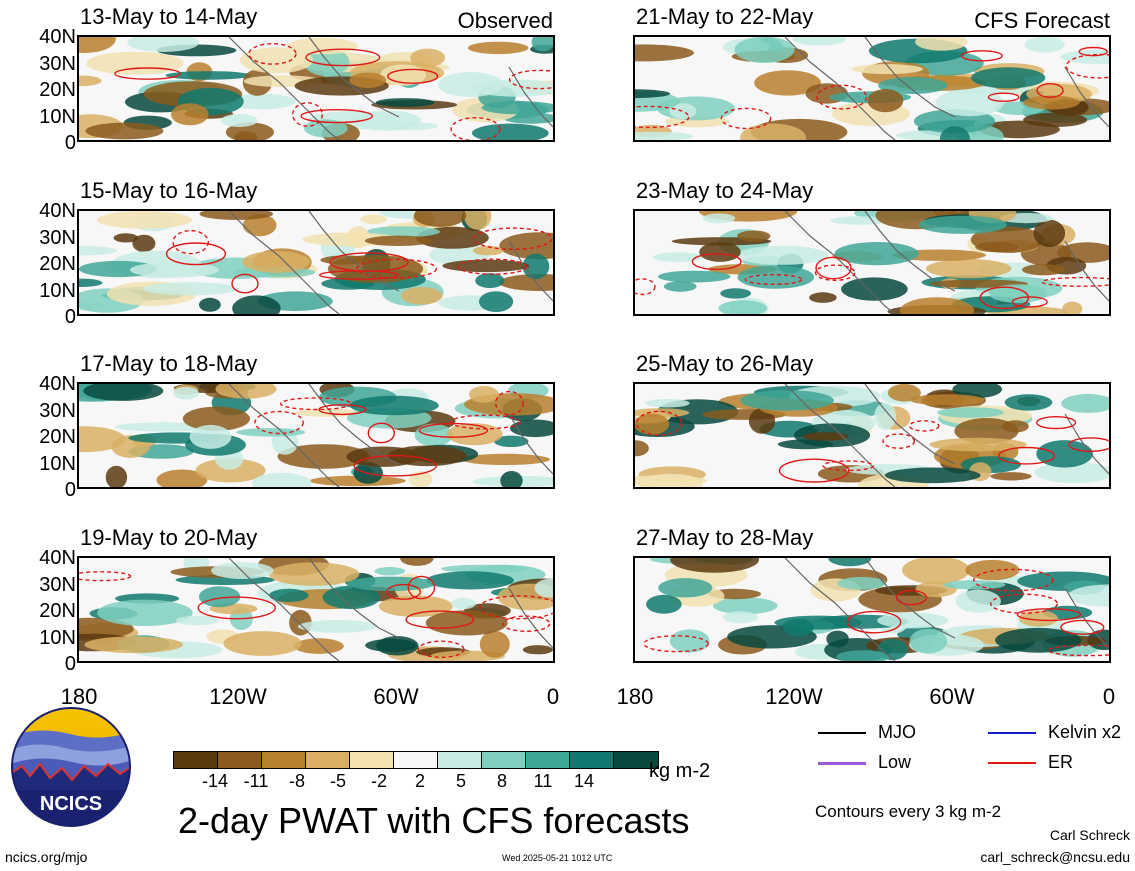 Image resolution: width=1135 pixels, height=871 pixels. Describe the element at coordinates (57, 290) in the screenshot. I see `y-tick-label: 10N` at that location.